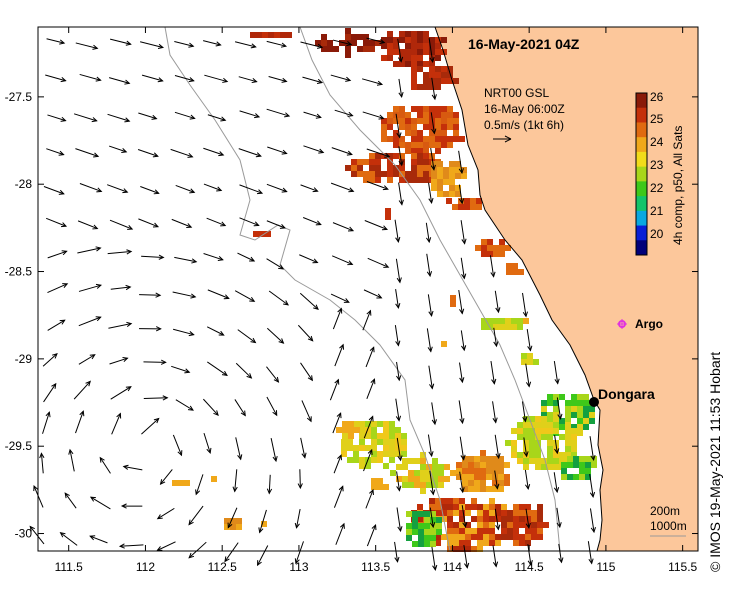 The width and height of the screenshot is (739, 592). Describe the element at coordinates (622, 324) in the screenshot. I see `argo-marker` at that location.